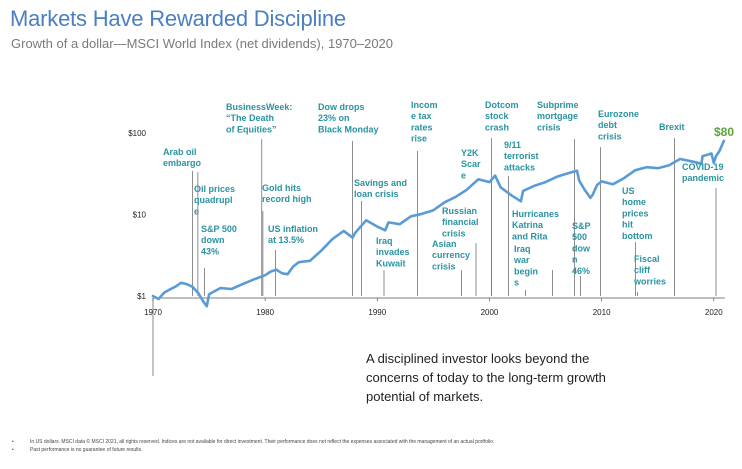  Describe the element at coordinates (581, 248) in the screenshot. I see `annotation-label: S&P 500 dow n 46%` at that location.